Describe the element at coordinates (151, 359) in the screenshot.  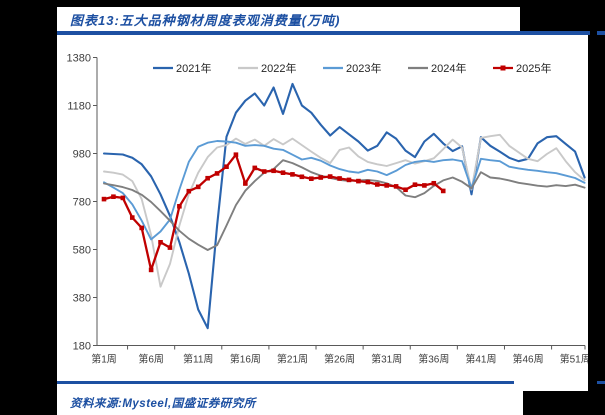
I see `svg-text: 第6周` at that location.